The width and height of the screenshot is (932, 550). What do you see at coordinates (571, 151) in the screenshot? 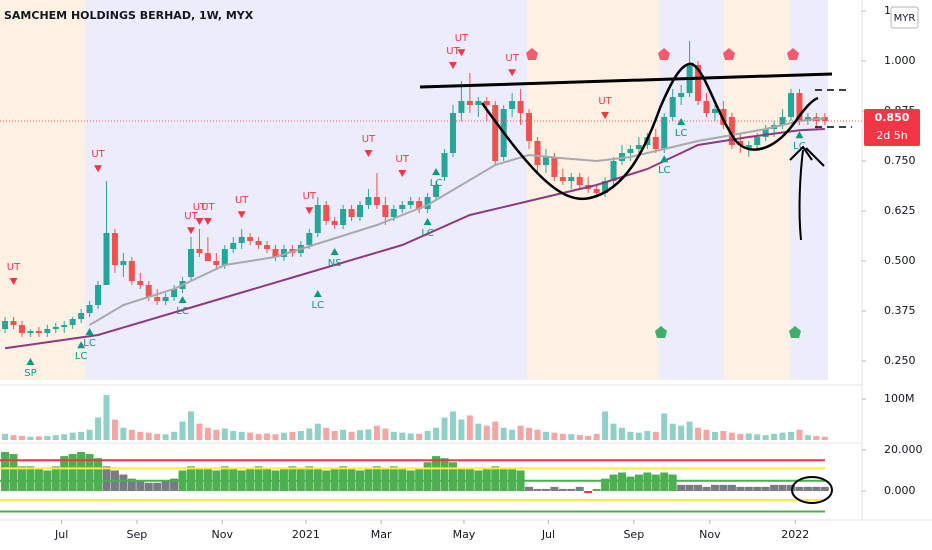
I see `cup-curve` at bounding box center [571, 151].